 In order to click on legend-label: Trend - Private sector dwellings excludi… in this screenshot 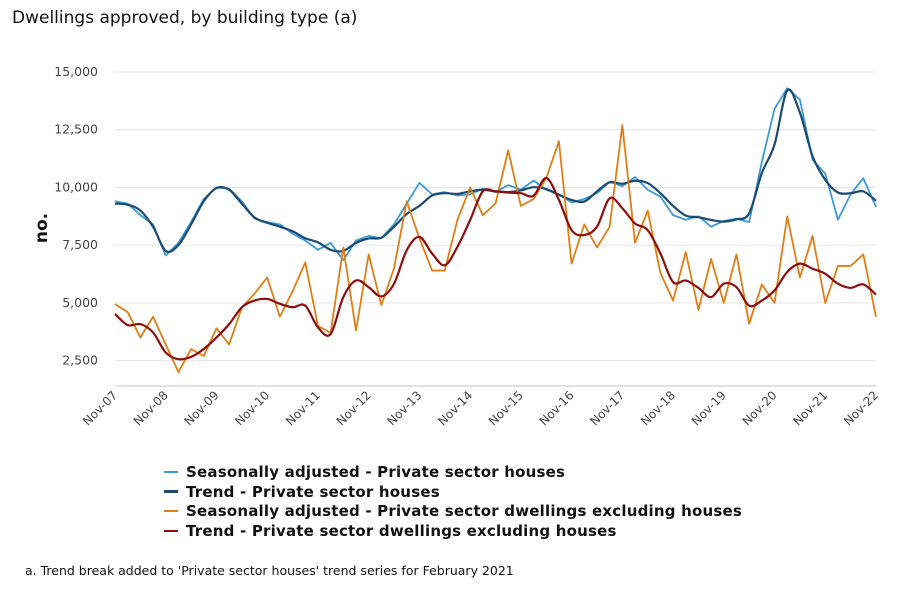, I will do `click(401, 530)`.